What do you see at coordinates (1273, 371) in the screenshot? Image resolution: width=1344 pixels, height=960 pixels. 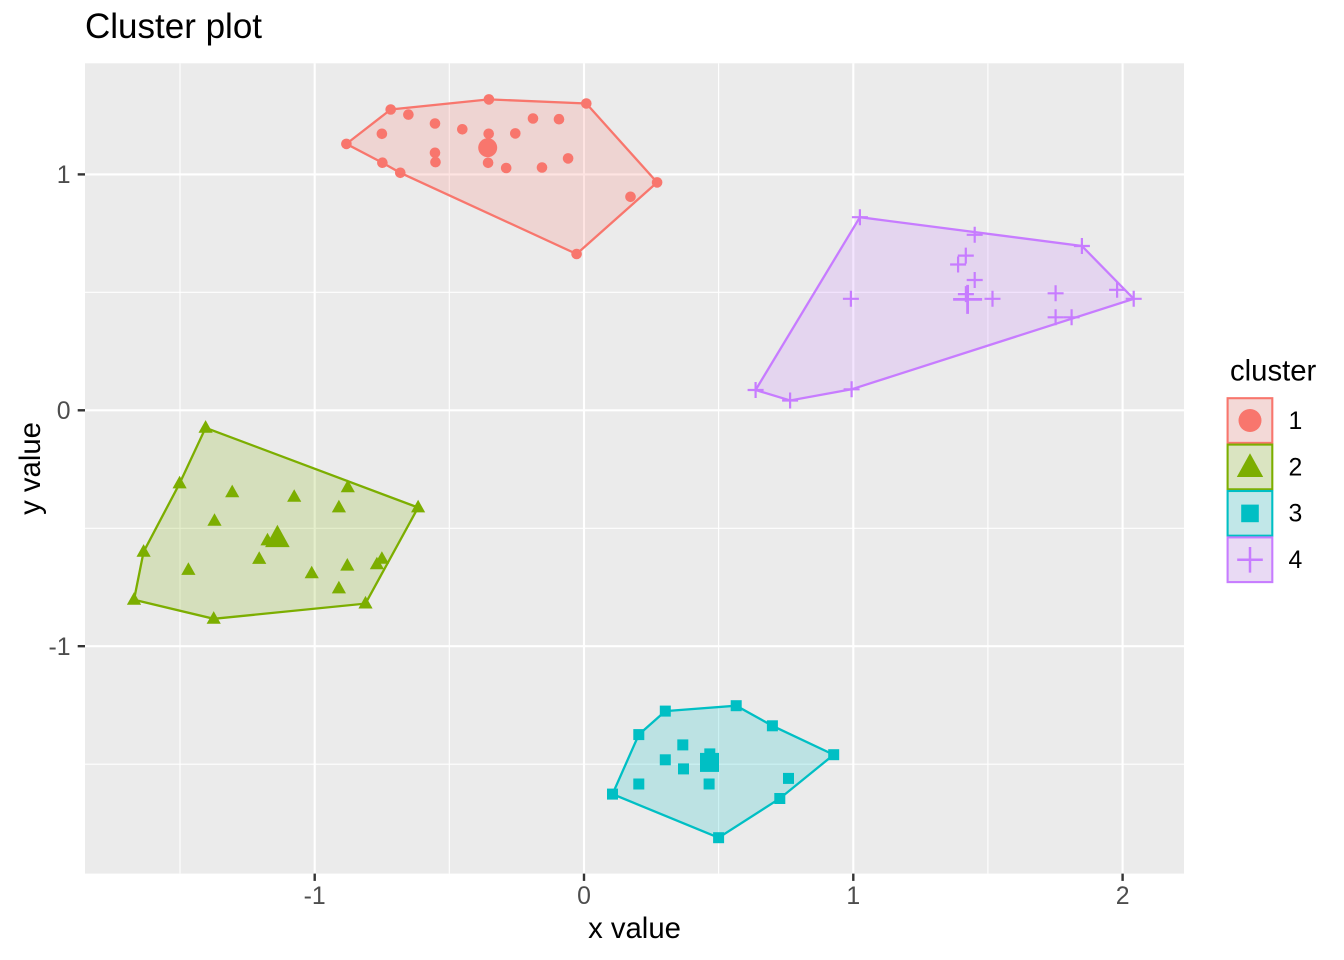 I see `svg-text: cluster` at bounding box center [1273, 371].